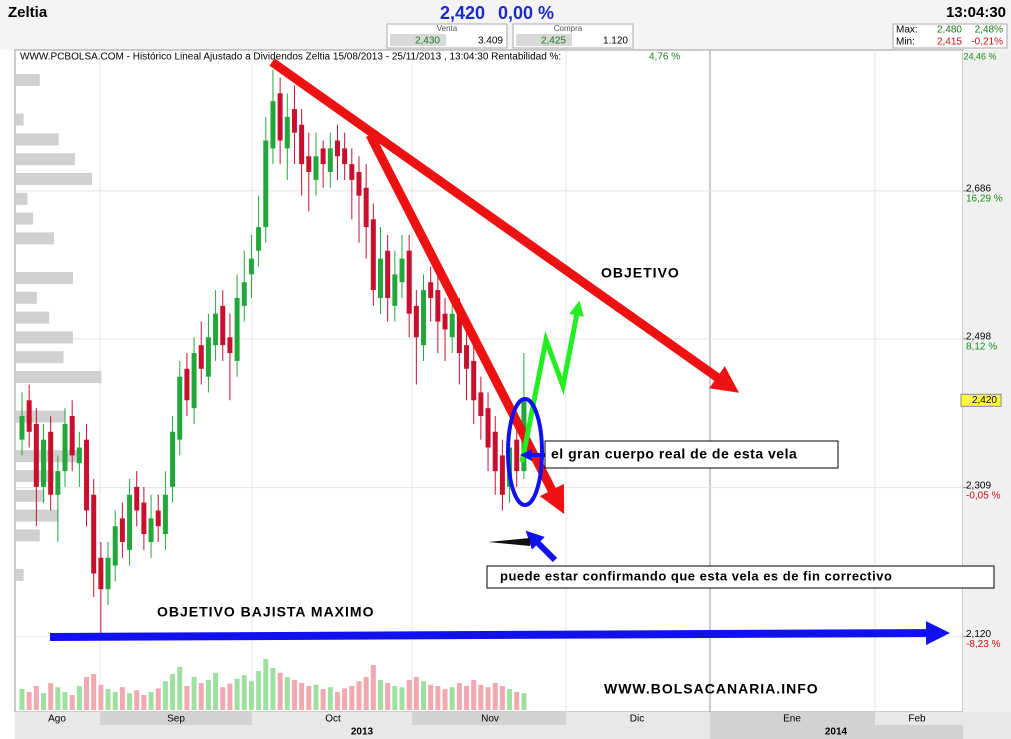 The width and height of the screenshot is (1011, 739). Describe the element at coordinates (640, 273) in the screenshot. I see `annotation: OBJETIVO` at that location.